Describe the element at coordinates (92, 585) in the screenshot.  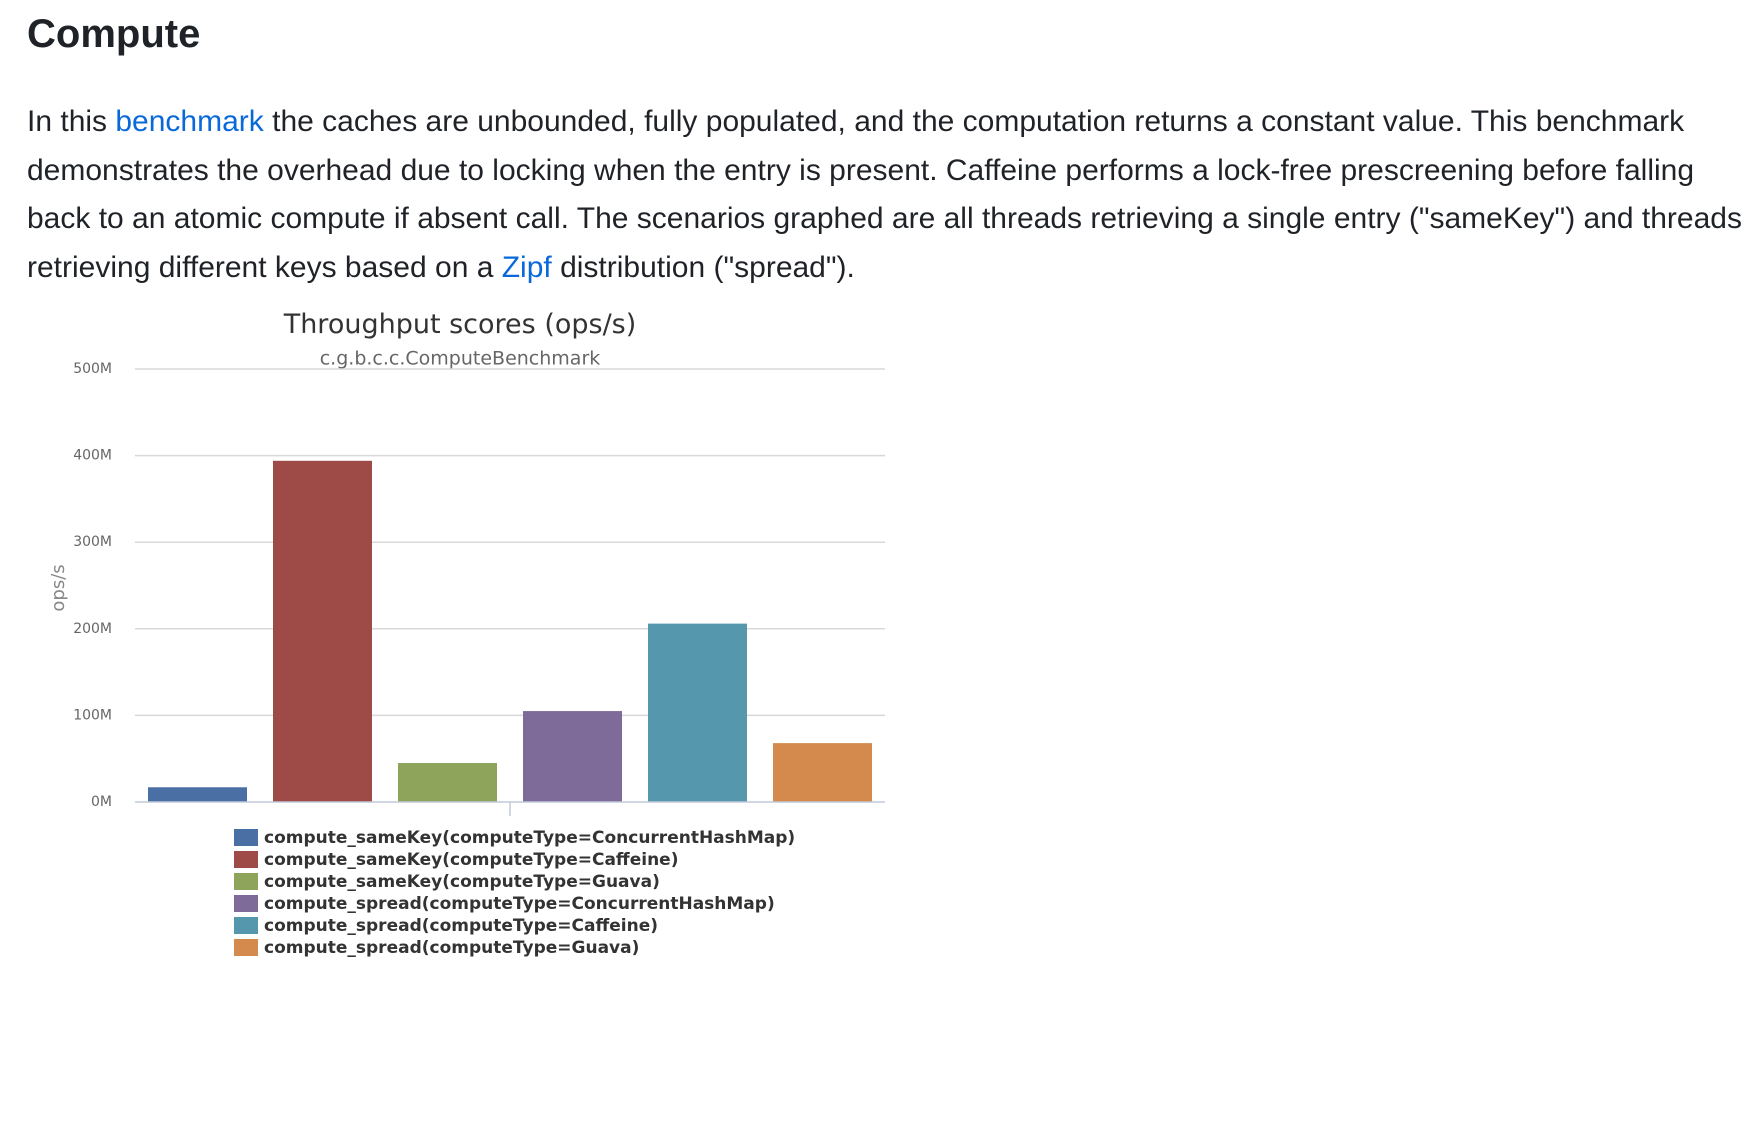
I see `y-axis-ticks: 0M 100M 200M 300M 400M 500M` at that location.